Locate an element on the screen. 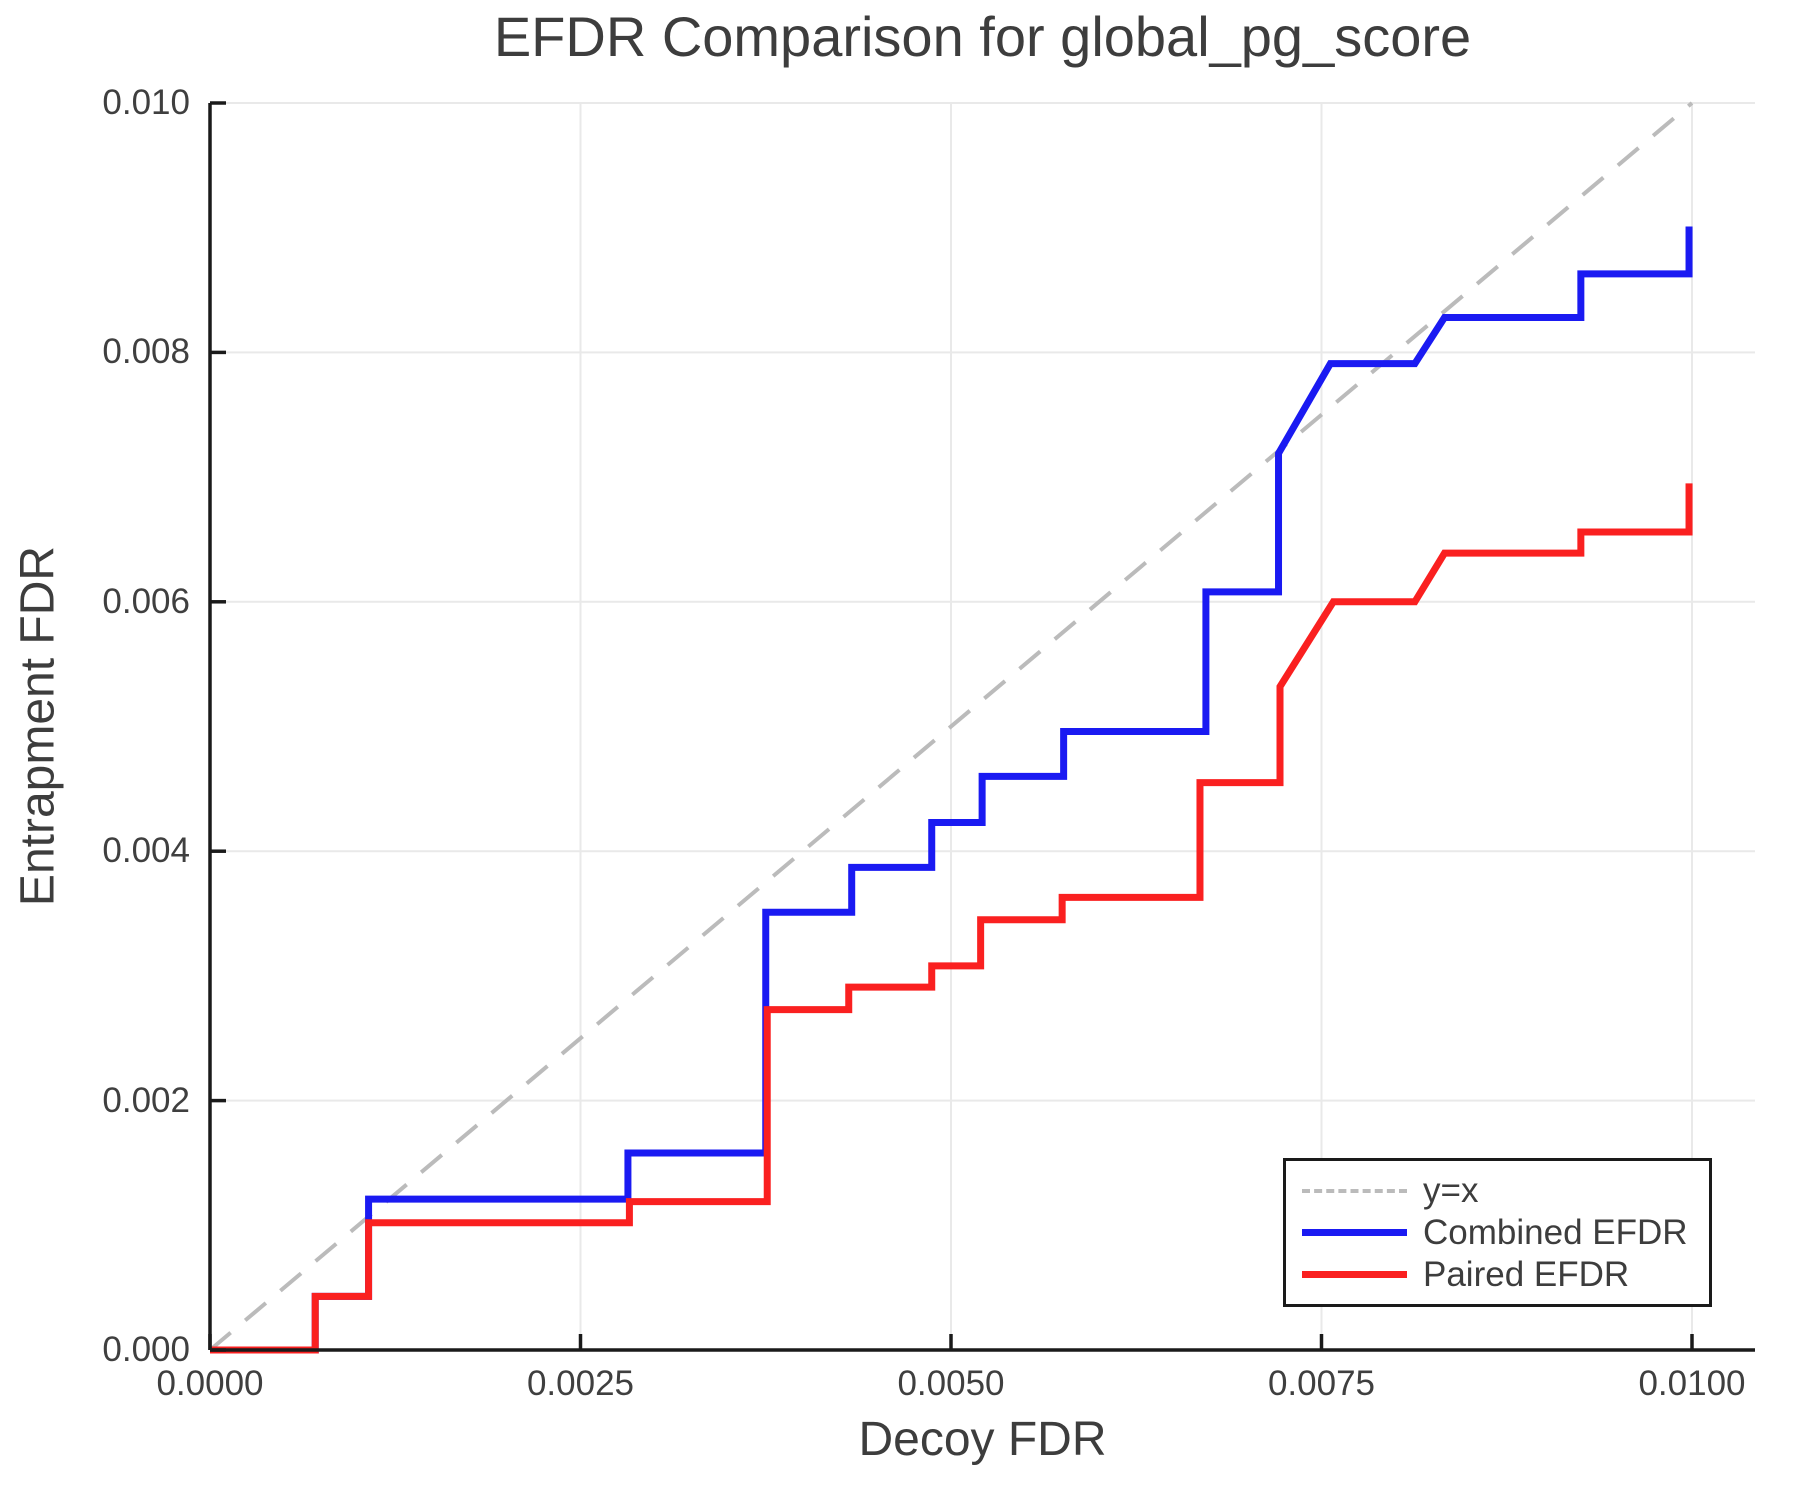 The width and height of the screenshot is (1800, 1500). x-axis-label: Decoy FDR is located at coordinates (982, 1439).